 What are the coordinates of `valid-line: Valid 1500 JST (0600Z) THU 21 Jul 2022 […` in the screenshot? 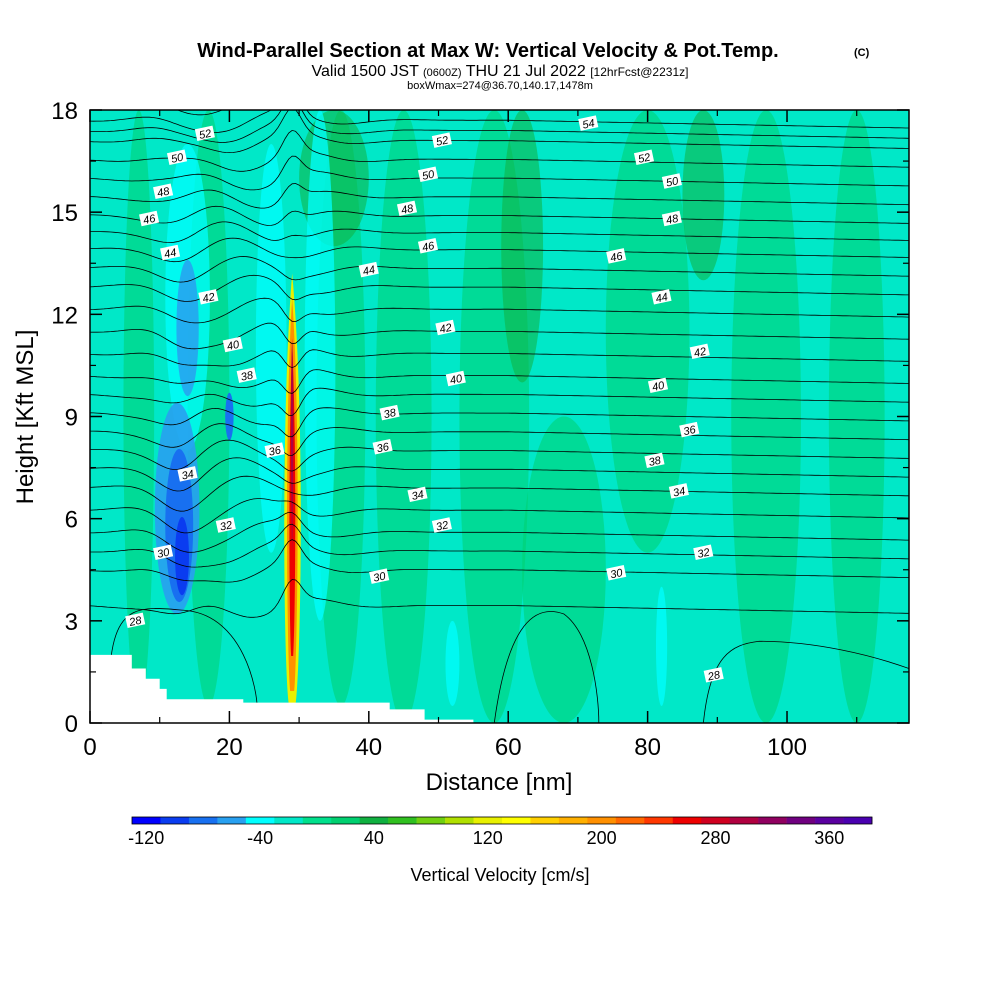 It's located at (500, 71).